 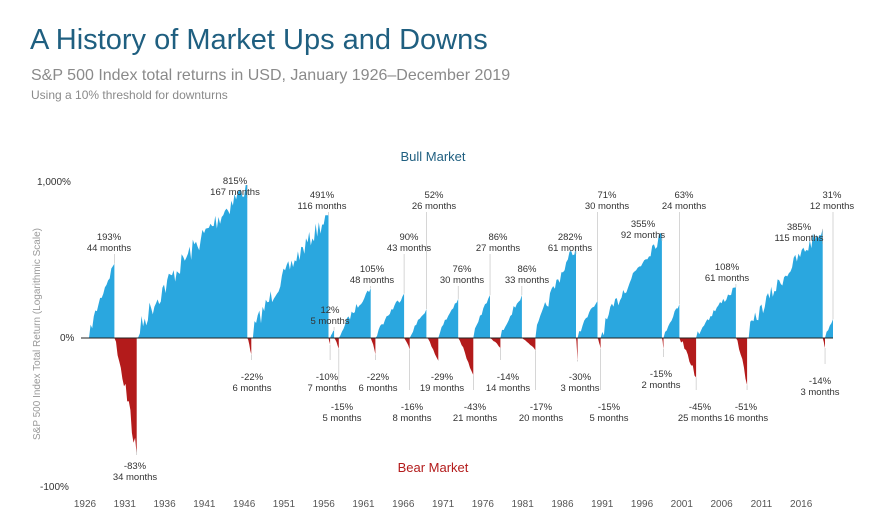 What do you see at coordinates (462, 269) in the screenshot?
I see `data-label-pct: 76%` at bounding box center [462, 269].